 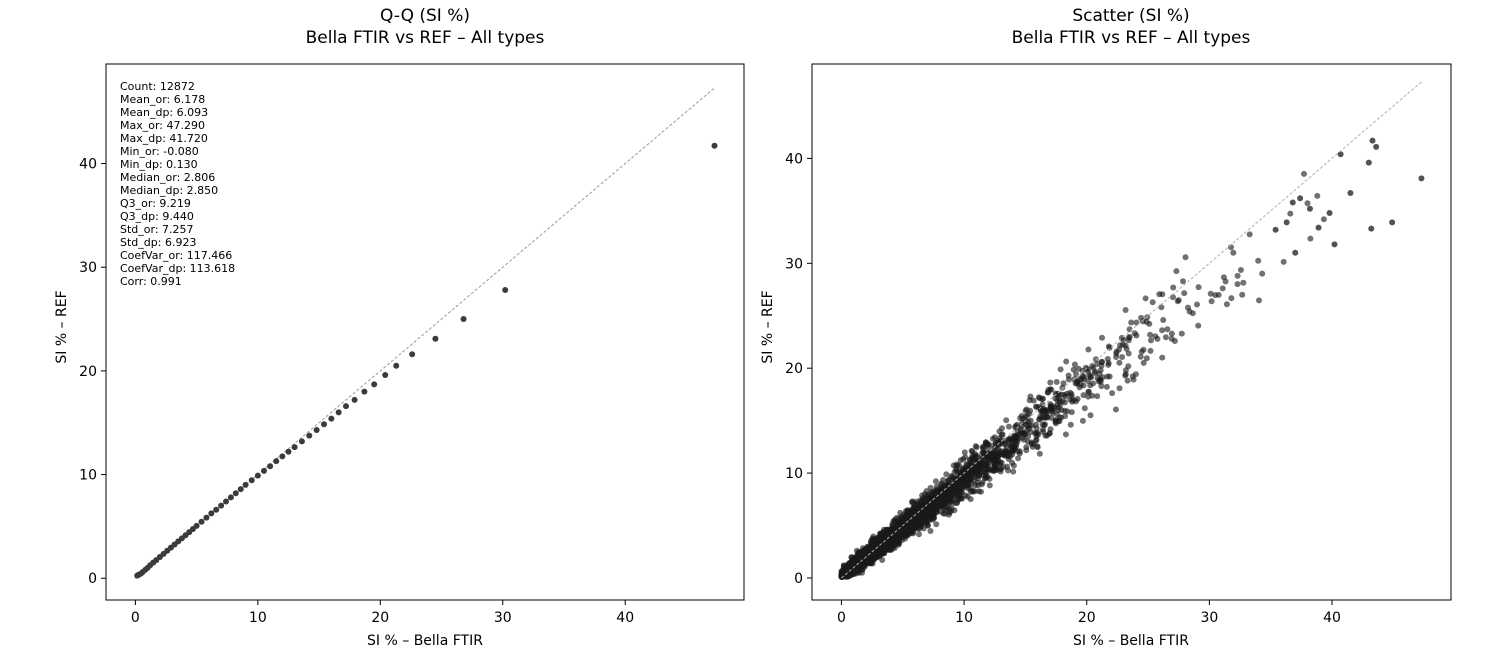 I want to click on qq-x-tick-label-3: 30, so click(x=503, y=618).